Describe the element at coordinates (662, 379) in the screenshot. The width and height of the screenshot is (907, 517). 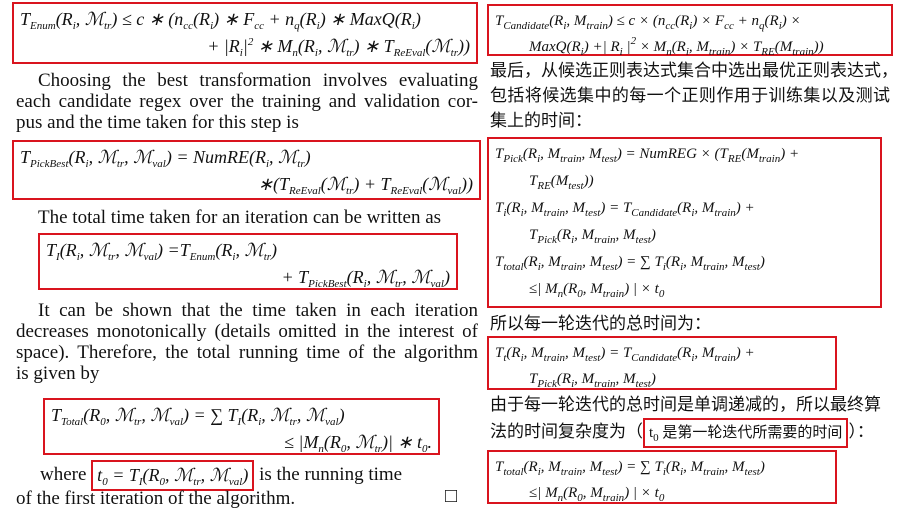
I see `equation-line: TPick(Ri, Mtrain, Mtest)` at that location.